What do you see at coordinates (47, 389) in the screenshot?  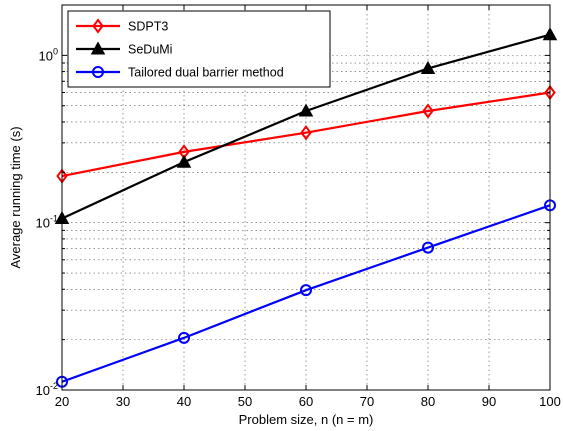 I see `y-tick-label: 10⁻²` at bounding box center [47, 389].